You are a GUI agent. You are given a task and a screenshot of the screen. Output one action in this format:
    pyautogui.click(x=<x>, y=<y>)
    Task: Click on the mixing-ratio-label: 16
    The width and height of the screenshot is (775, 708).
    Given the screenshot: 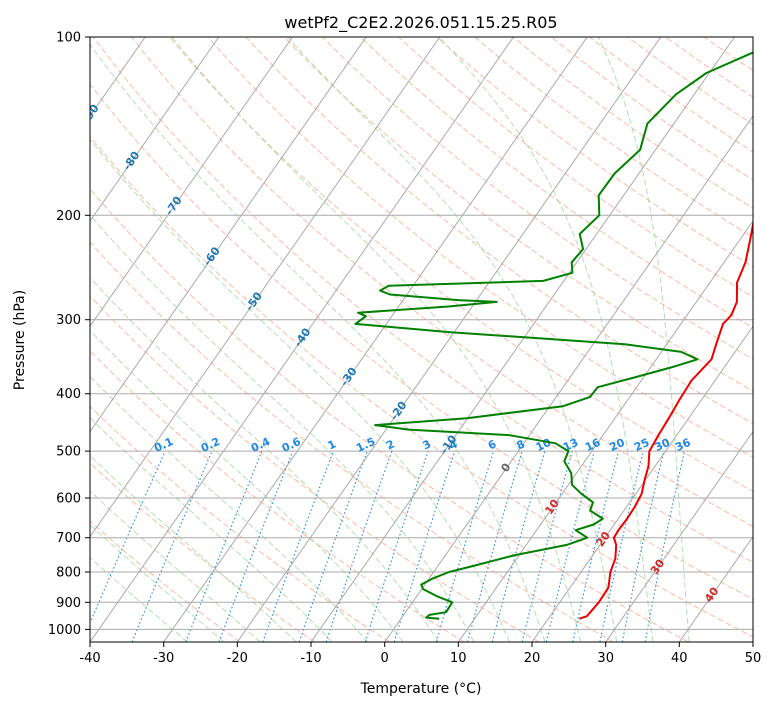 What is the action you would take?
    pyautogui.click(x=593, y=445)
    